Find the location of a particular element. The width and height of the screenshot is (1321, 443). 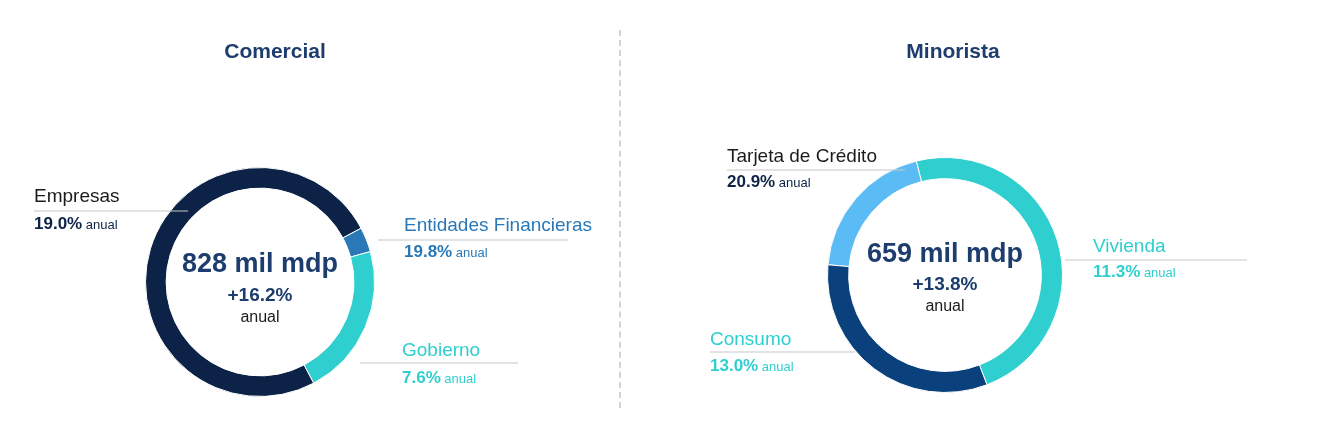

slice-label: Consumo is located at coordinates (751, 339).